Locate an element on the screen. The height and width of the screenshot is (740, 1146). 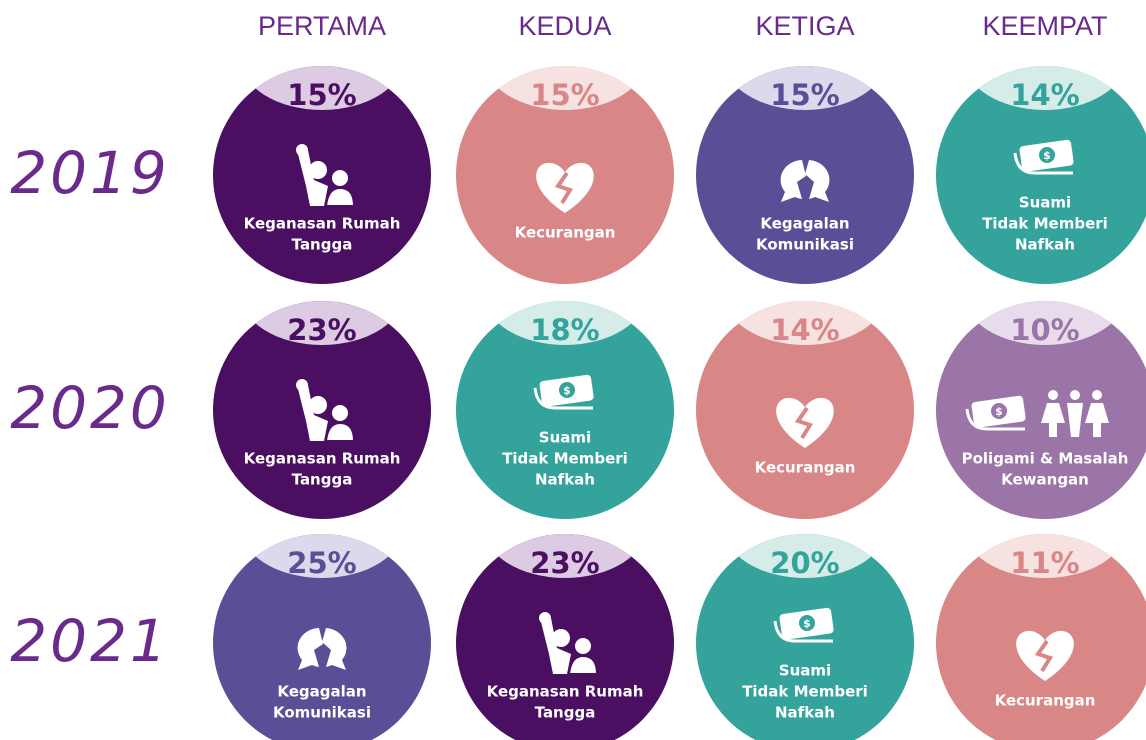
cause-circle: 15% Kecurangan is located at coordinates (565, 175).